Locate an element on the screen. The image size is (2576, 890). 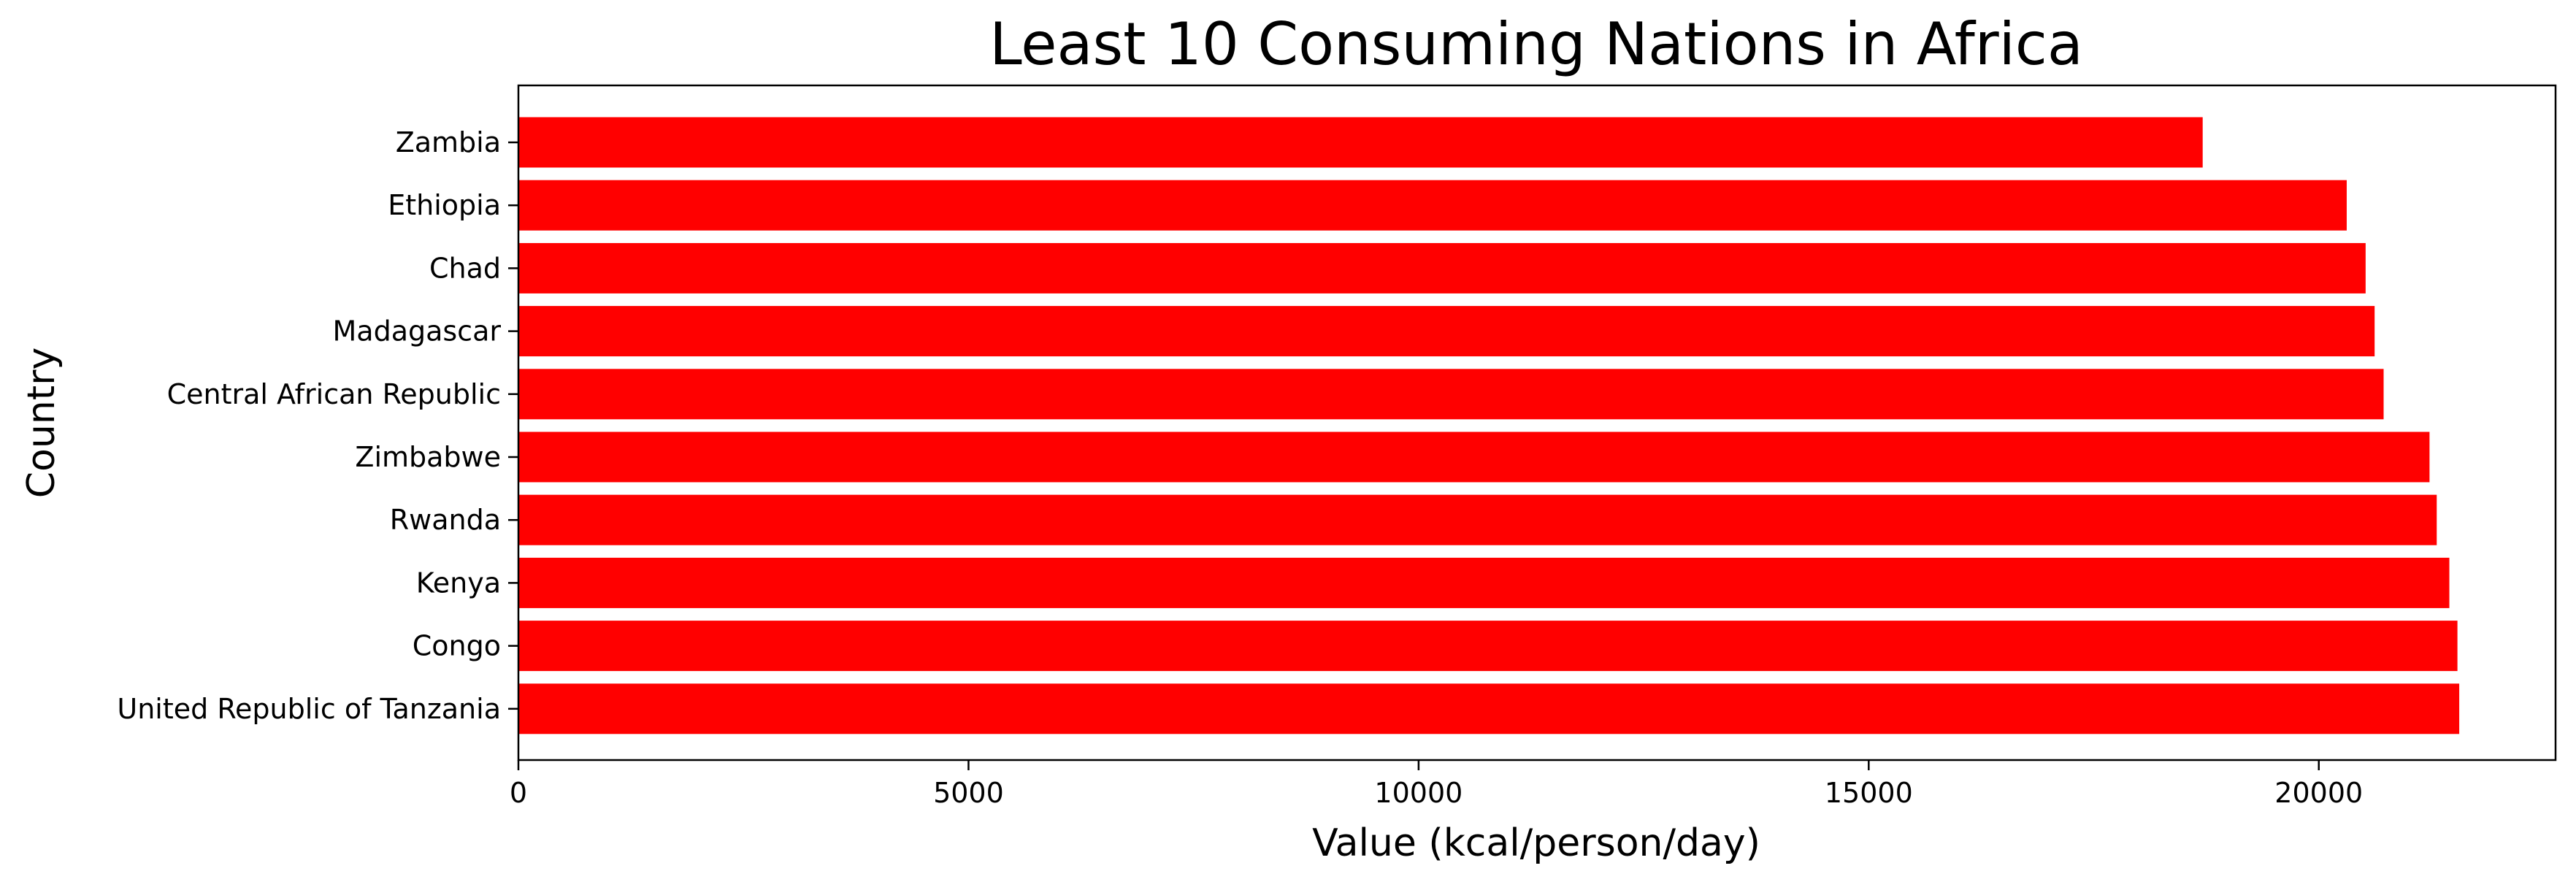
y-tick-label: Rwanda is located at coordinates (445, 520).